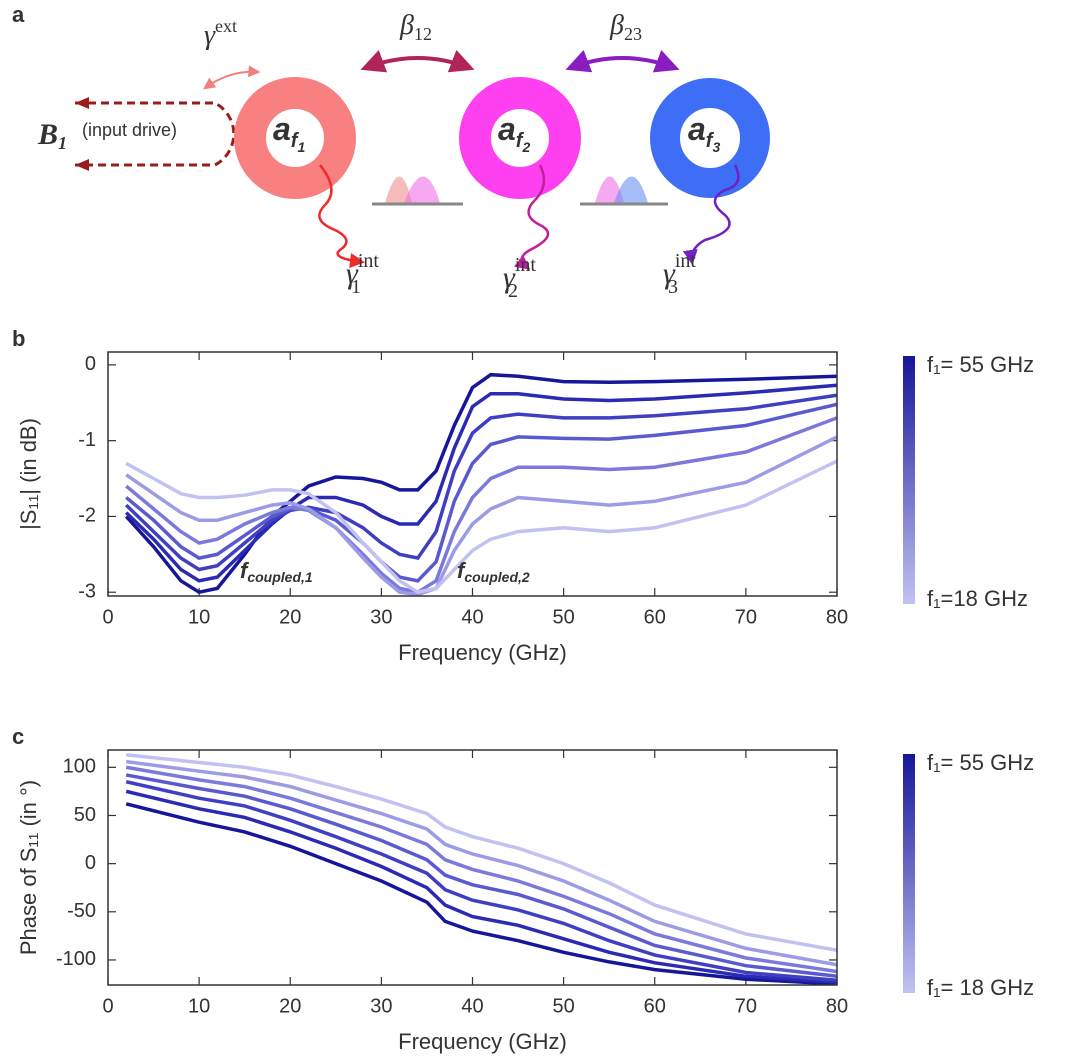  I want to click on input-arrow, so click(82, 134).